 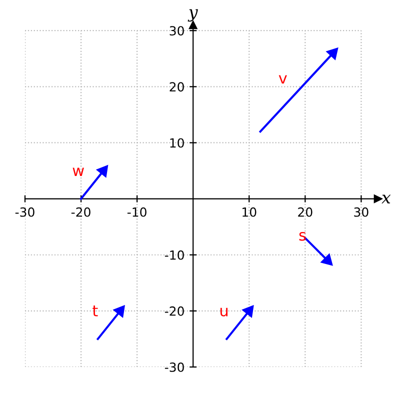 What do you see at coordinates (305, 212) in the screenshot?
I see `x-tick-label: 20` at bounding box center [305, 212].